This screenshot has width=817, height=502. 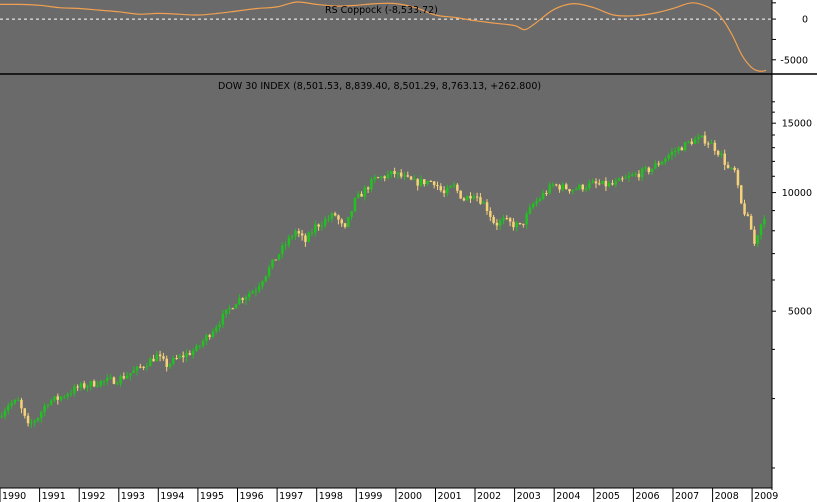 What do you see at coordinates (291, 496) in the screenshot?
I see `x-tick-label: 1997` at bounding box center [291, 496].